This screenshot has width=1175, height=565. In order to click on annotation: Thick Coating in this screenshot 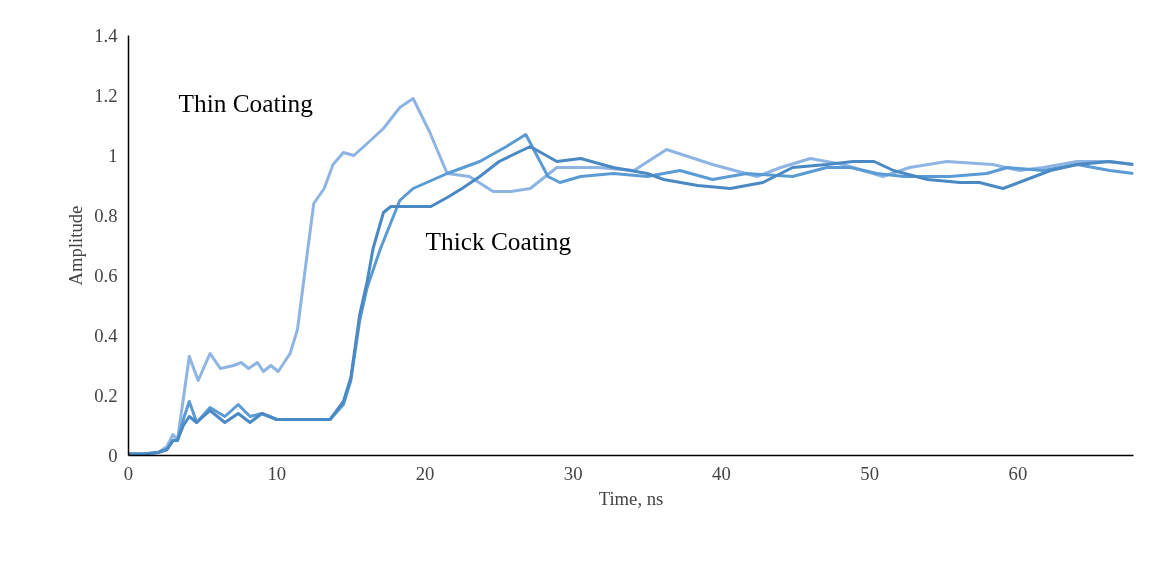, I will do `click(498, 240)`.